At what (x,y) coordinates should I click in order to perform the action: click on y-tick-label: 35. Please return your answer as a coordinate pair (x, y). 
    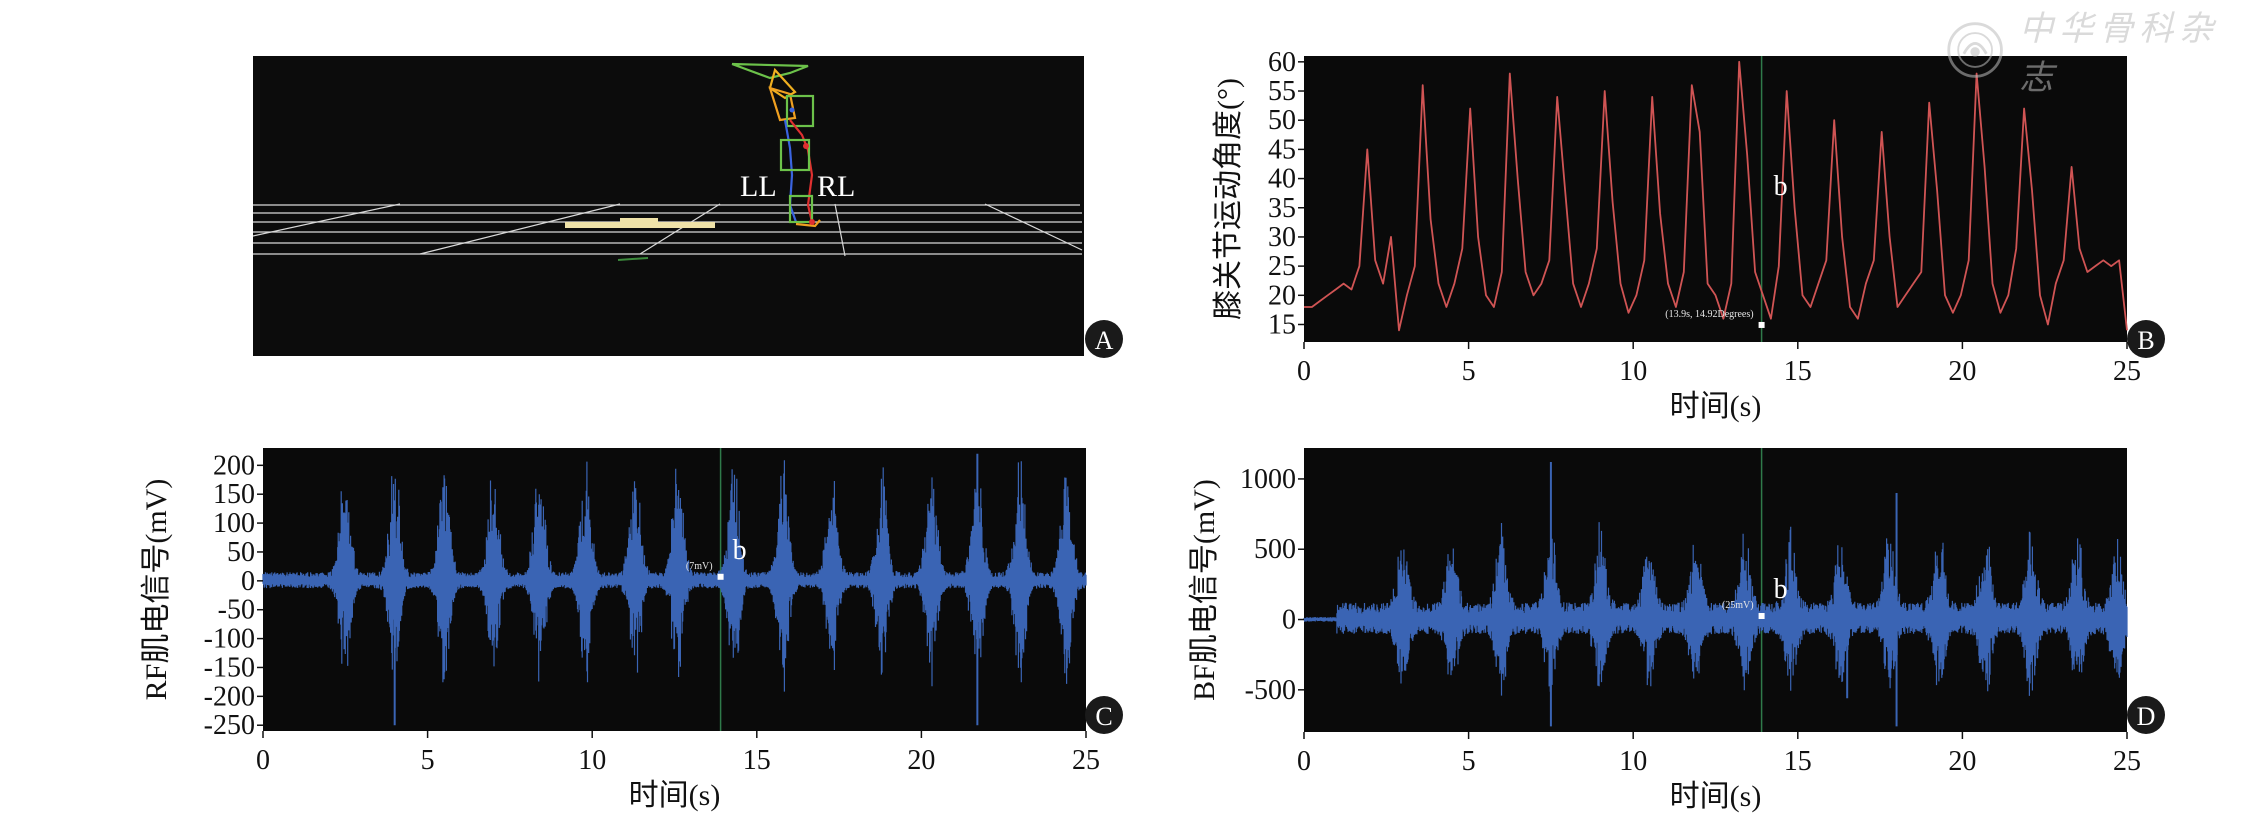
    Looking at the image, I should click on (1282, 208).